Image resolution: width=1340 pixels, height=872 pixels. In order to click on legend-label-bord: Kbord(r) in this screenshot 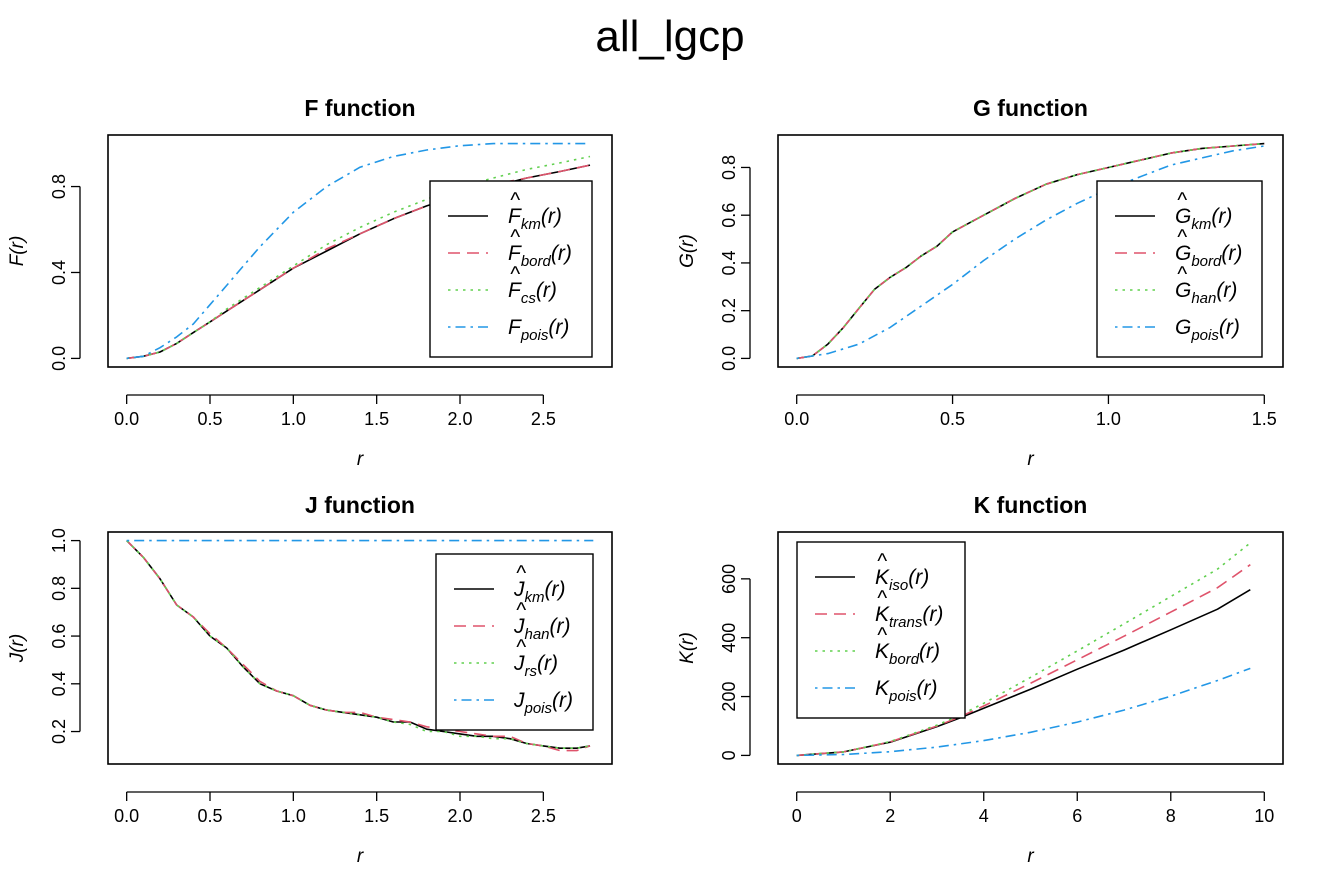, I will do `click(907, 654)`.